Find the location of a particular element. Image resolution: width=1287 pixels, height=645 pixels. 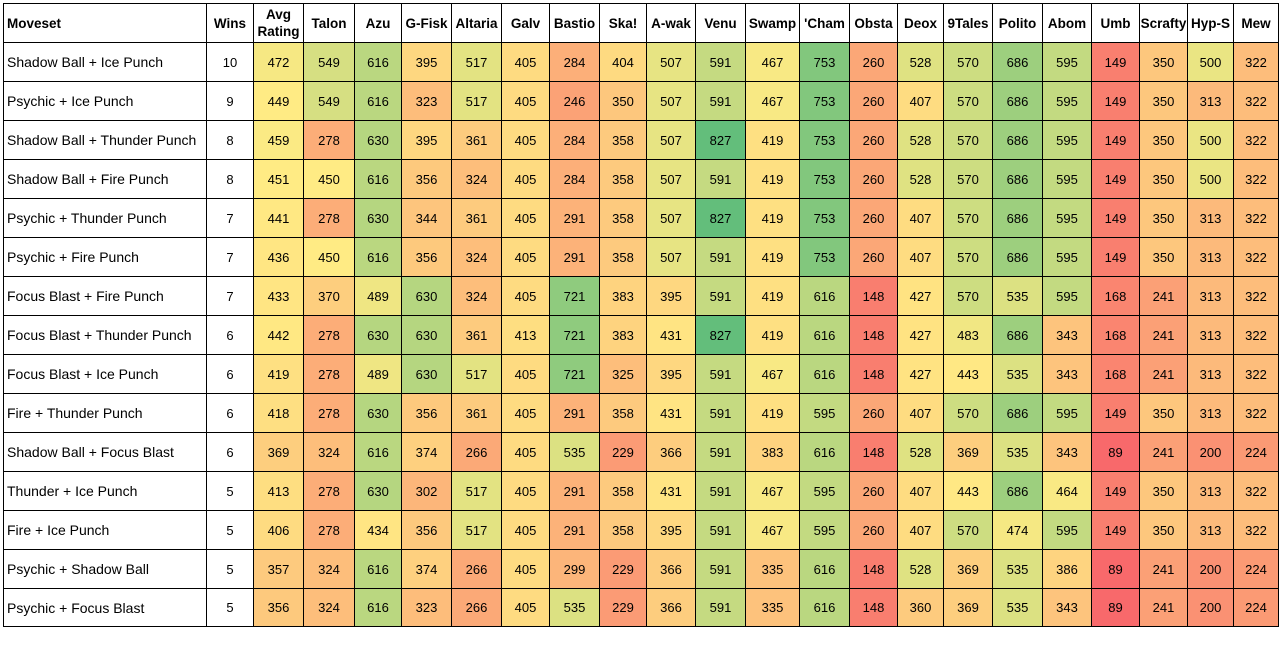

heatmap-cell: 434 is located at coordinates (378, 530).